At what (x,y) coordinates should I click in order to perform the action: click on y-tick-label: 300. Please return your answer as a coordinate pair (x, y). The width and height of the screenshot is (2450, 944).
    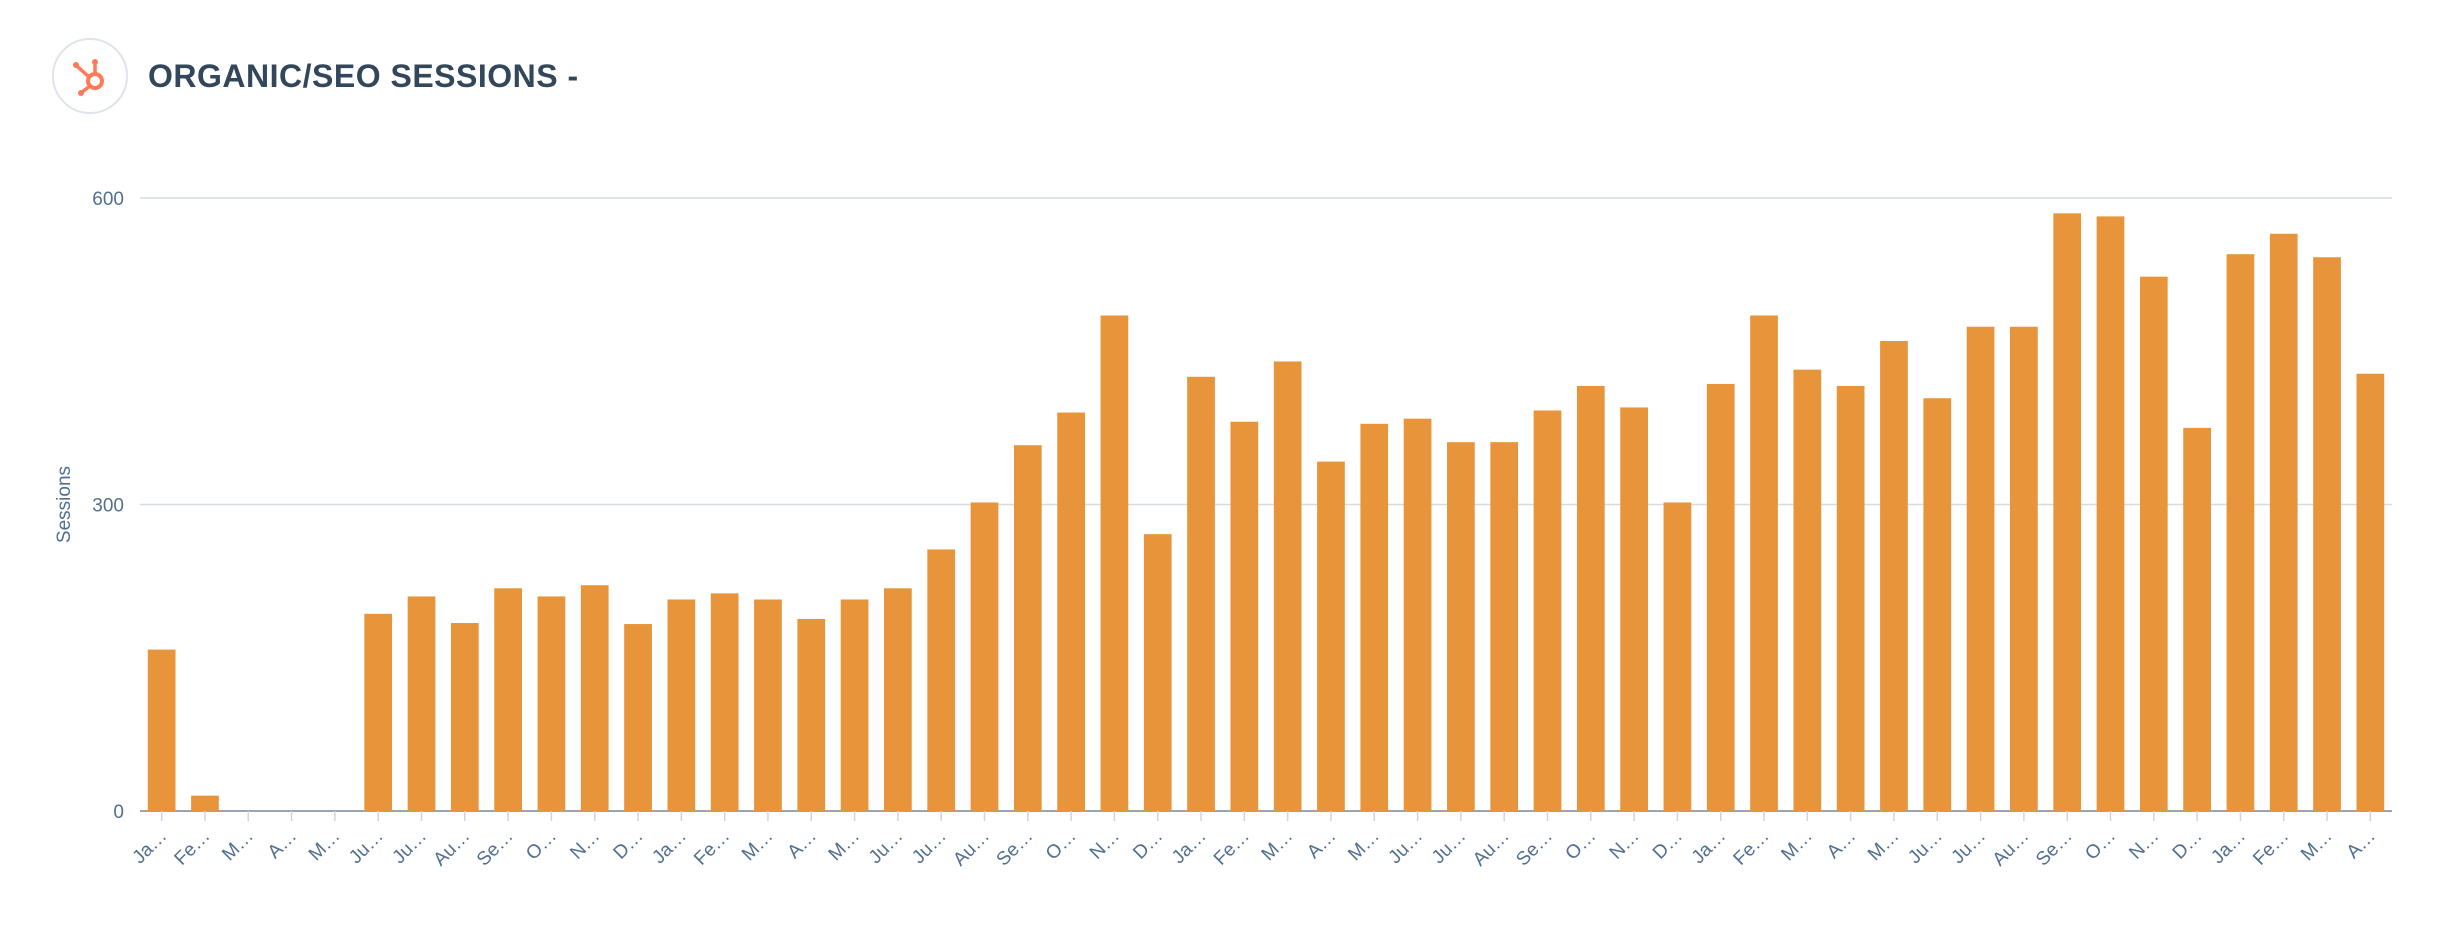
    Looking at the image, I should click on (108, 506).